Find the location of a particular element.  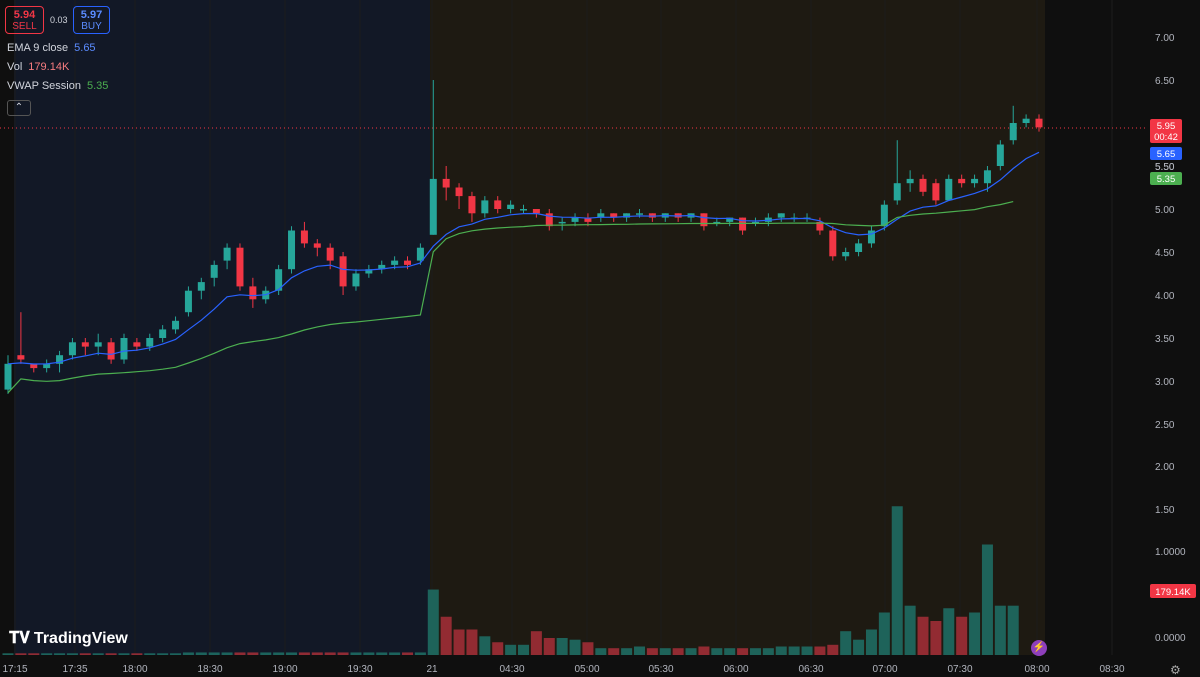

buy-label: BUY is located at coordinates (91, 27).